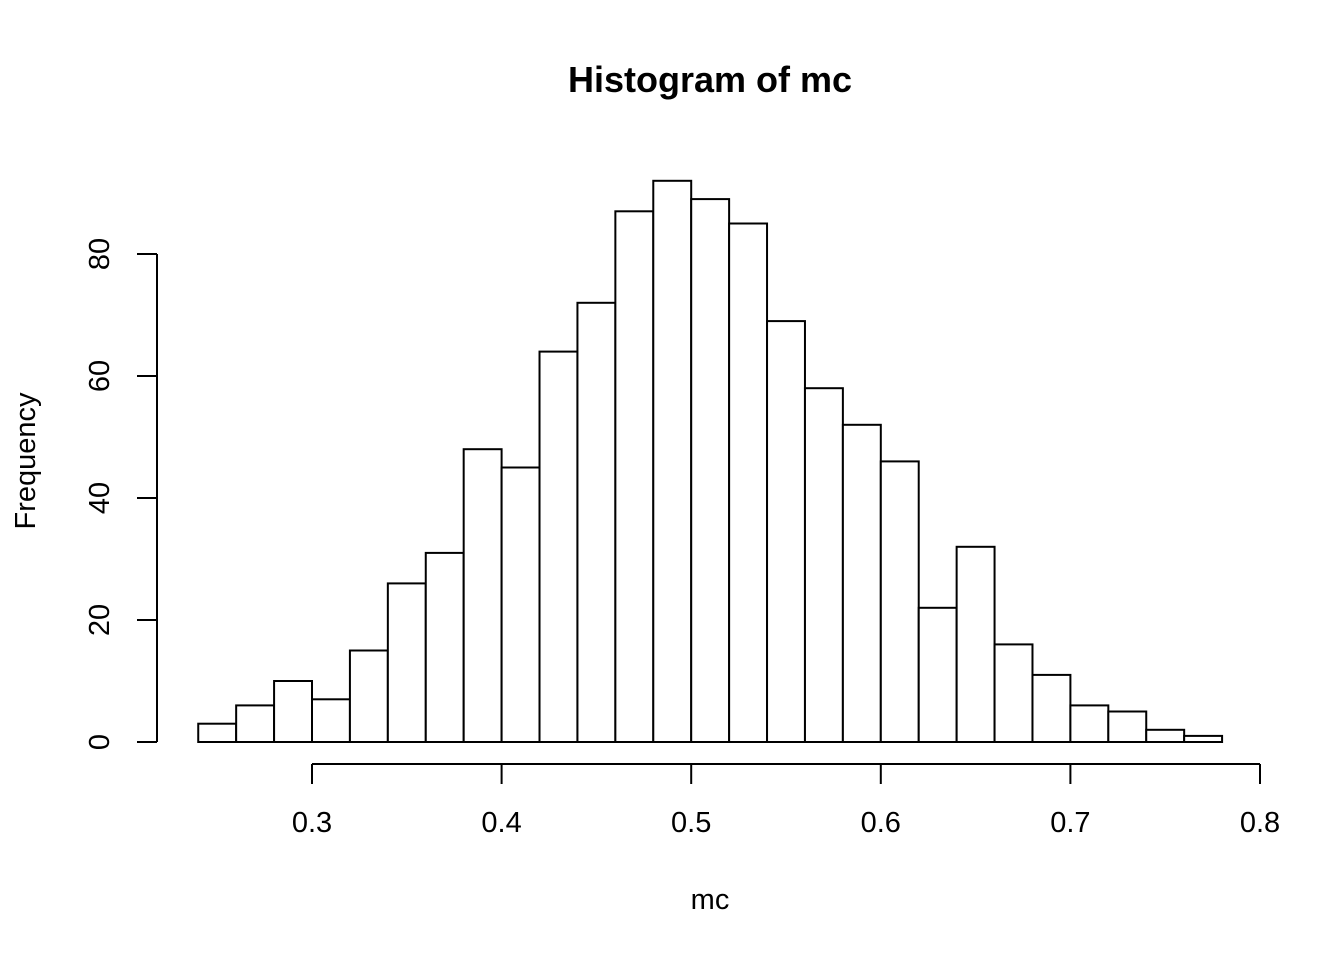  What do you see at coordinates (312, 823) in the screenshot?
I see `x-tick-label: 0.3` at bounding box center [312, 823].